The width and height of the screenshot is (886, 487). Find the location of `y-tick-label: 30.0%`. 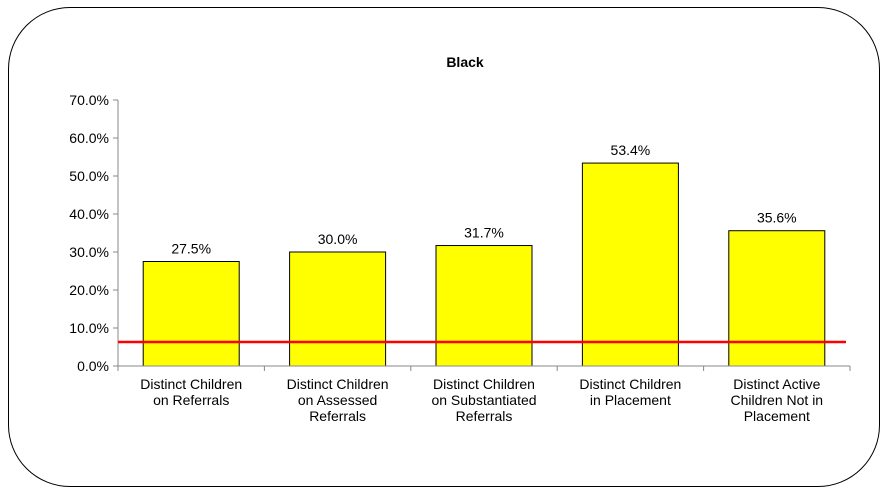

y-tick-label: 30.0% is located at coordinates (89, 252).